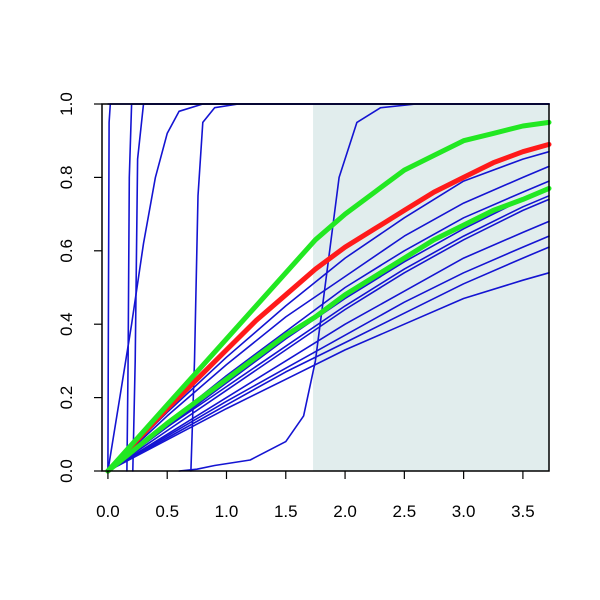 The height and width of the screenshot is (600, 600). Describe the element at coordinates (66, 398) in the screenshot. I see `y-tick-label: 0.2` at that location.